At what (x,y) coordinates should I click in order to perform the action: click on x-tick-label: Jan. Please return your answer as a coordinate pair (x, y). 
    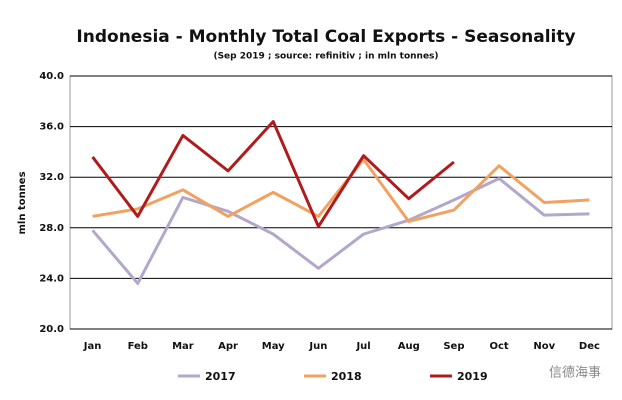
    Looking at the image, I should click on (92, 346).